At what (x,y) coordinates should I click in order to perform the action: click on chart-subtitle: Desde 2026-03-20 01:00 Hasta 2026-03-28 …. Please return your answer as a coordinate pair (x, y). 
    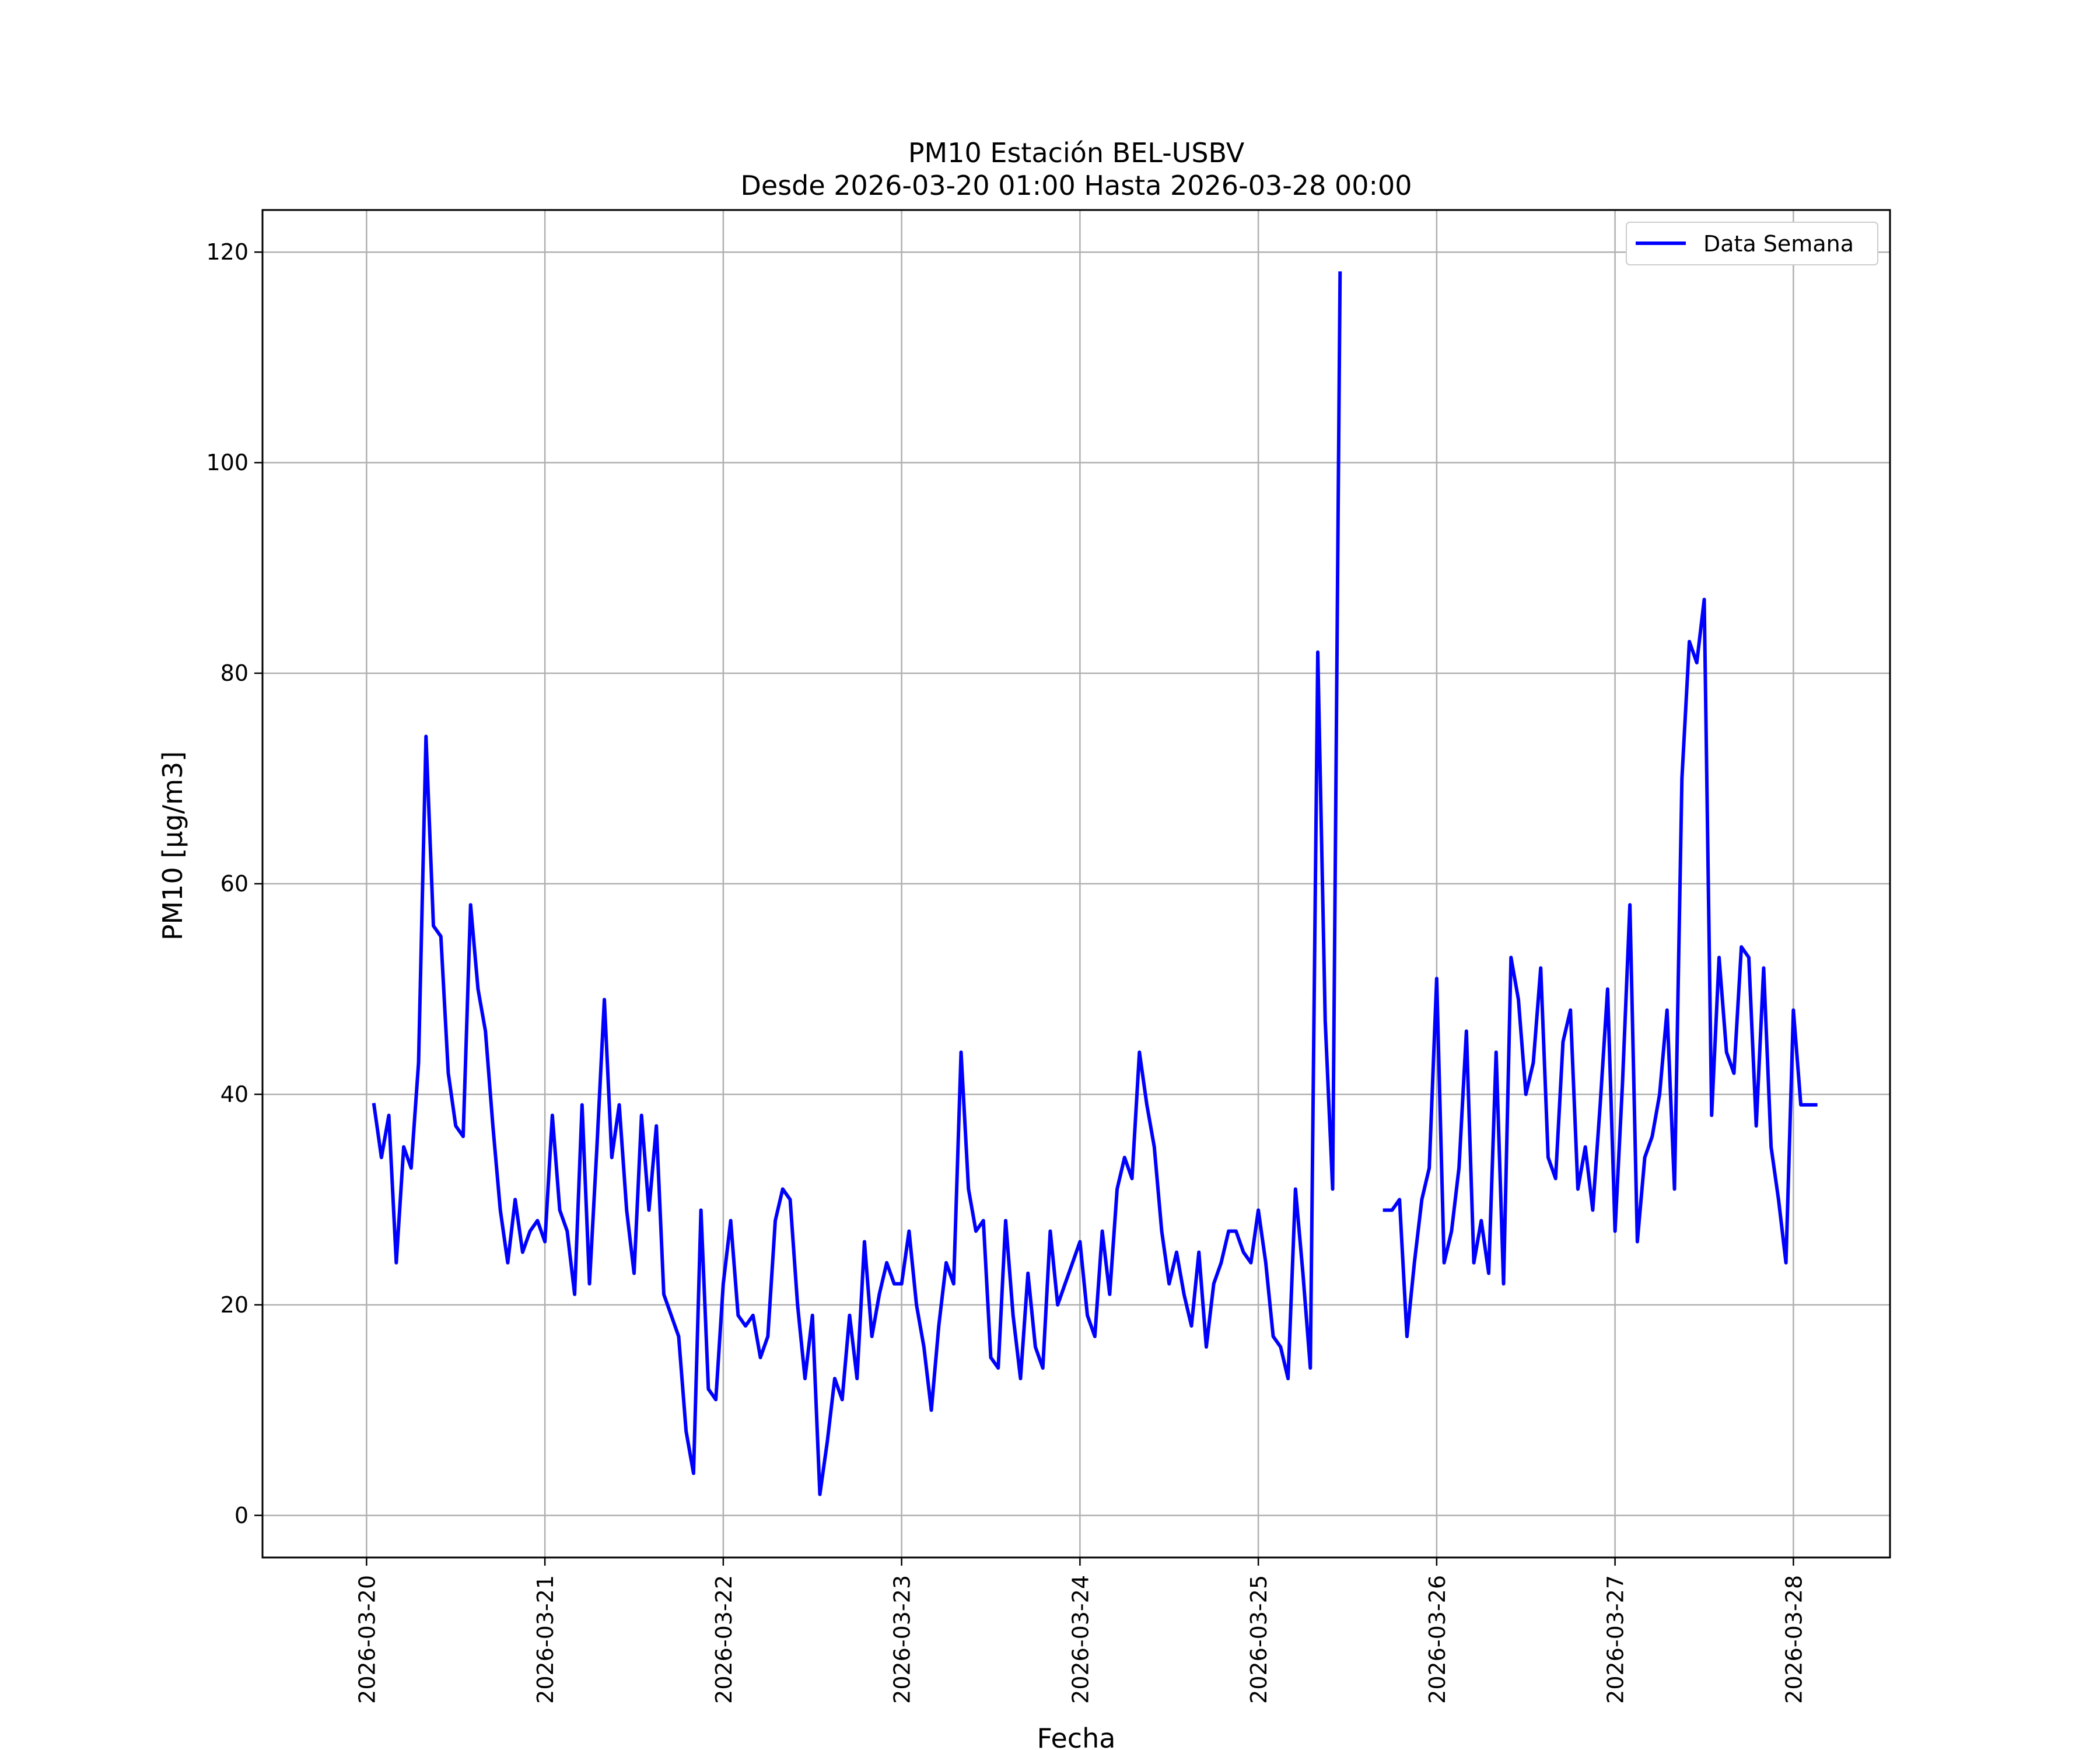
    Looking at the image, I should click on (1076, 185).